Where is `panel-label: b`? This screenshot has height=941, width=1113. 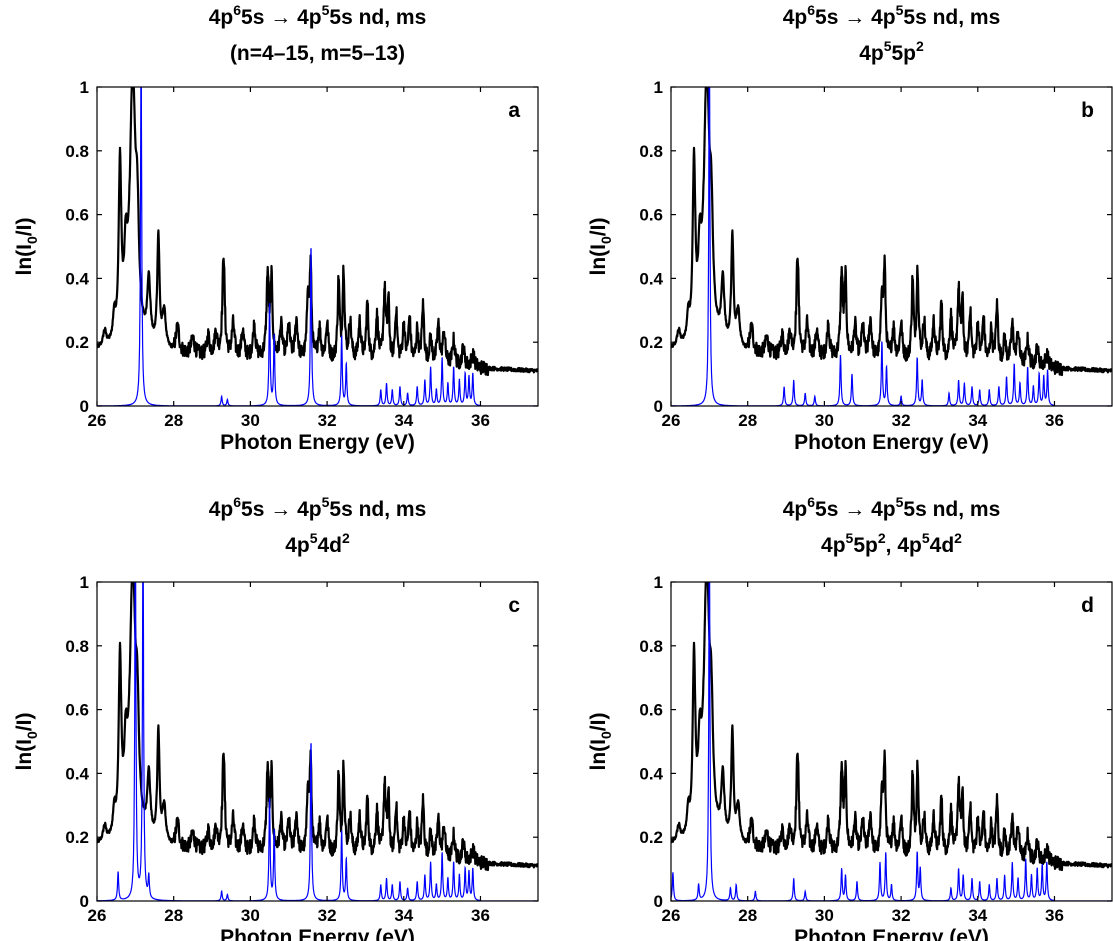 panel-label: b is located at coordinates (1087, 110).